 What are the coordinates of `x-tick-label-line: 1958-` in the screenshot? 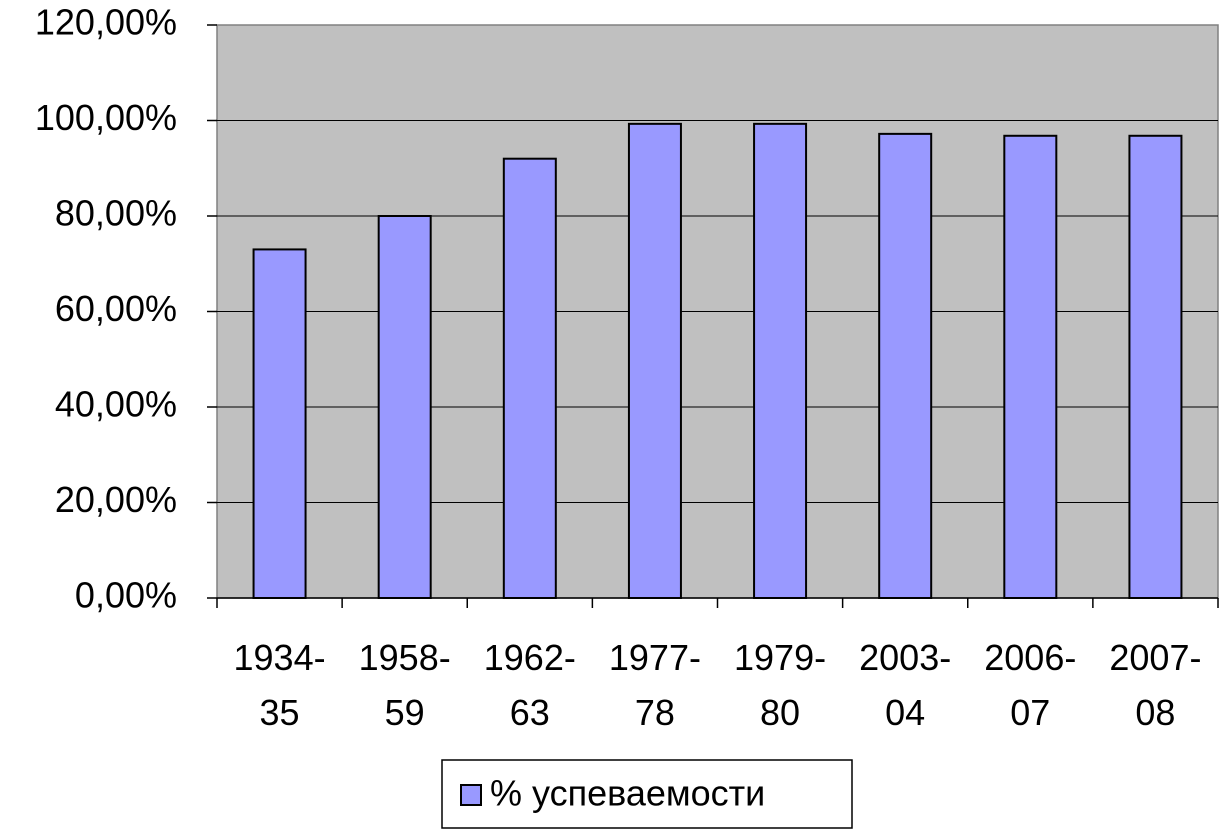 It's located at (405, 657).